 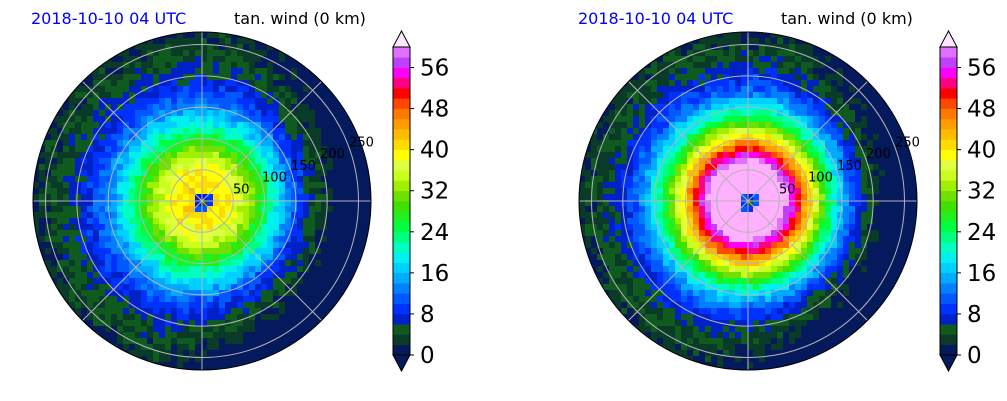 What do you see at coordinates (361, 142) in the screenshot?
I see `radius-tick-label: 250` at bounding box center [361, 142].